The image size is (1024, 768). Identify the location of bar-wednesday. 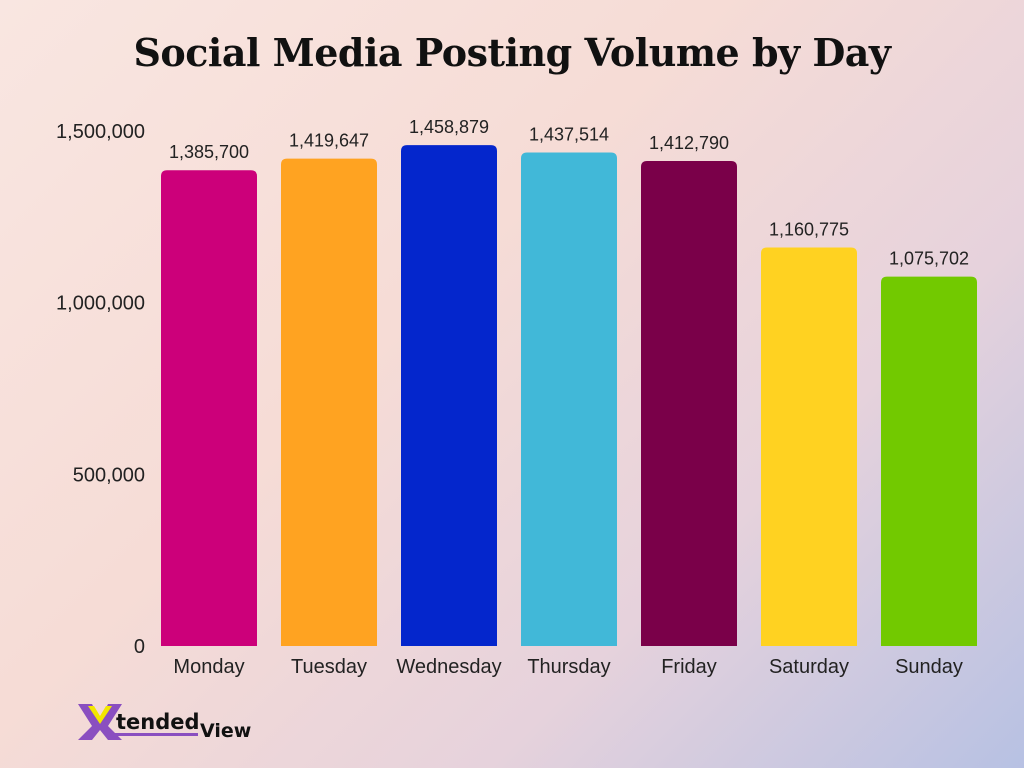
(449, 395).